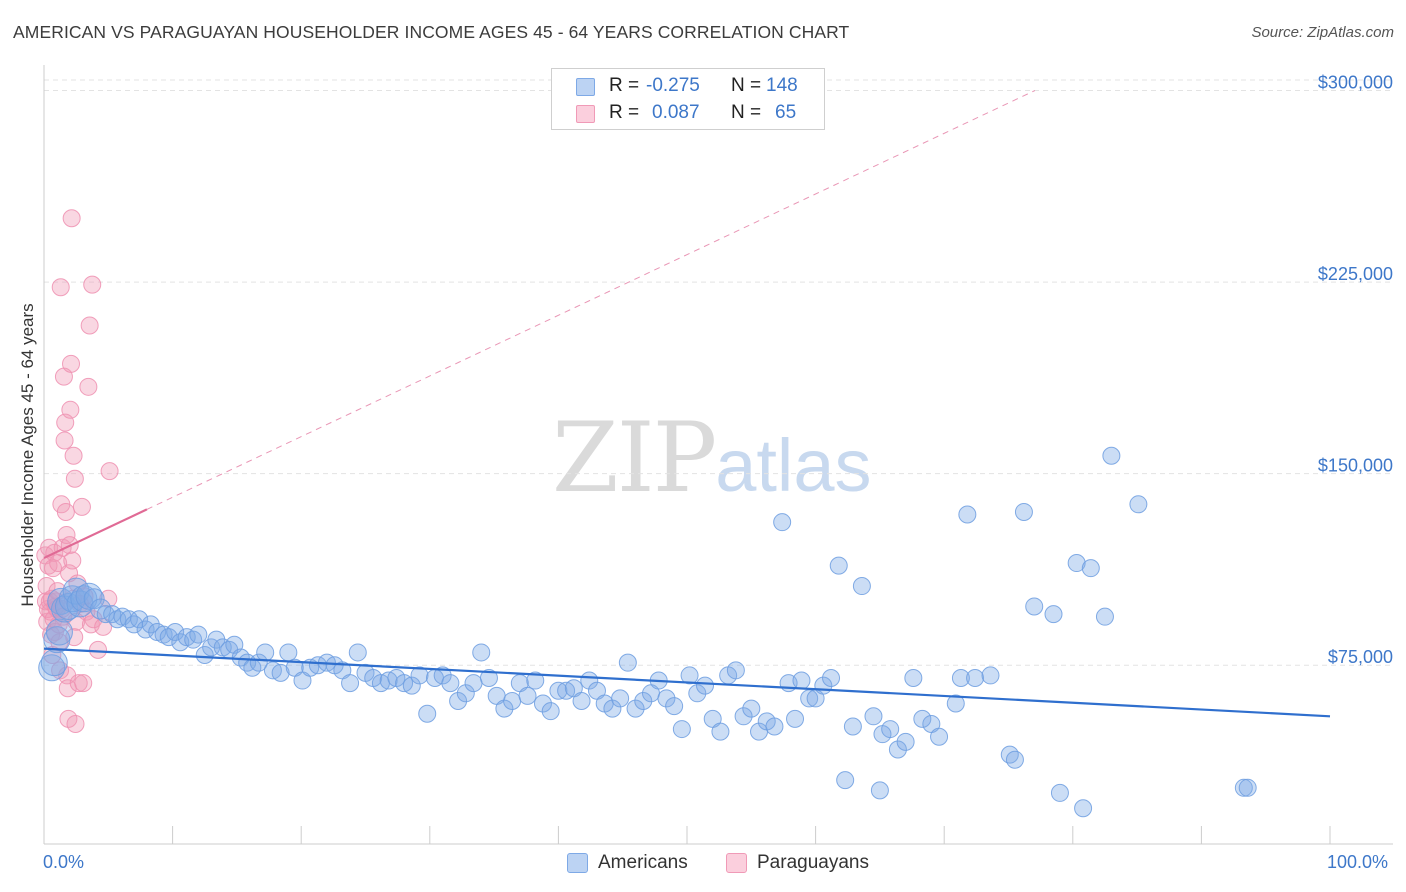 This screenshot has width=1406, height=892. Describe the element at coordinates (813, 862) in the screenshot. I see `paraguayans-legend-label: Paraguayans` at that location.